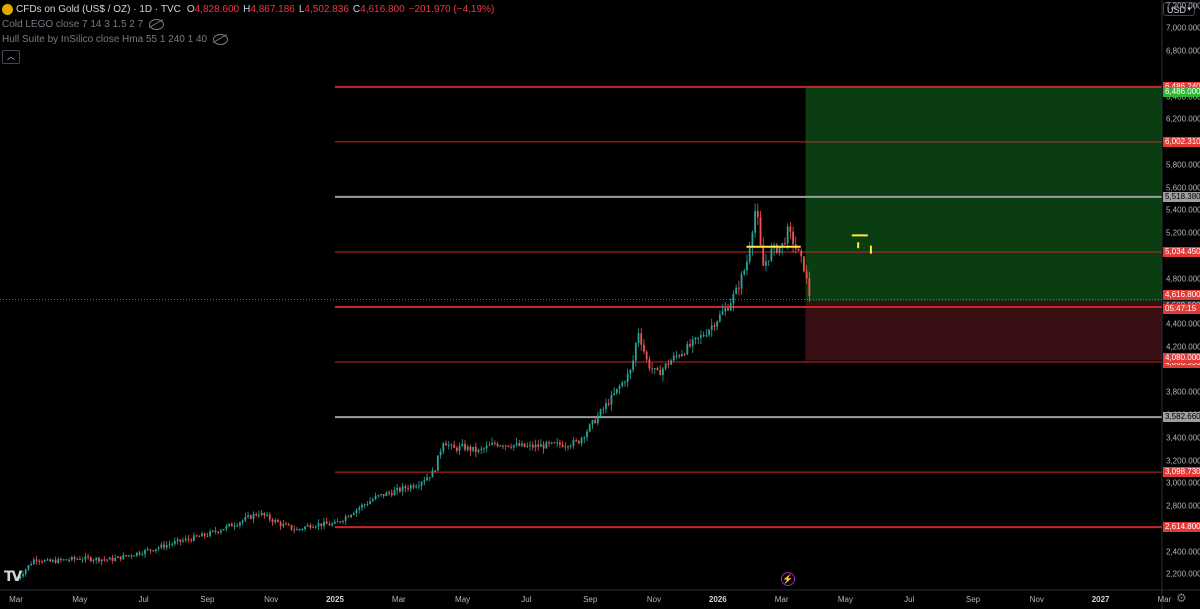  Describe the element at coordinates (11, 57) in the screenshot. I see `collapse-legend-button: ︿` at that location.